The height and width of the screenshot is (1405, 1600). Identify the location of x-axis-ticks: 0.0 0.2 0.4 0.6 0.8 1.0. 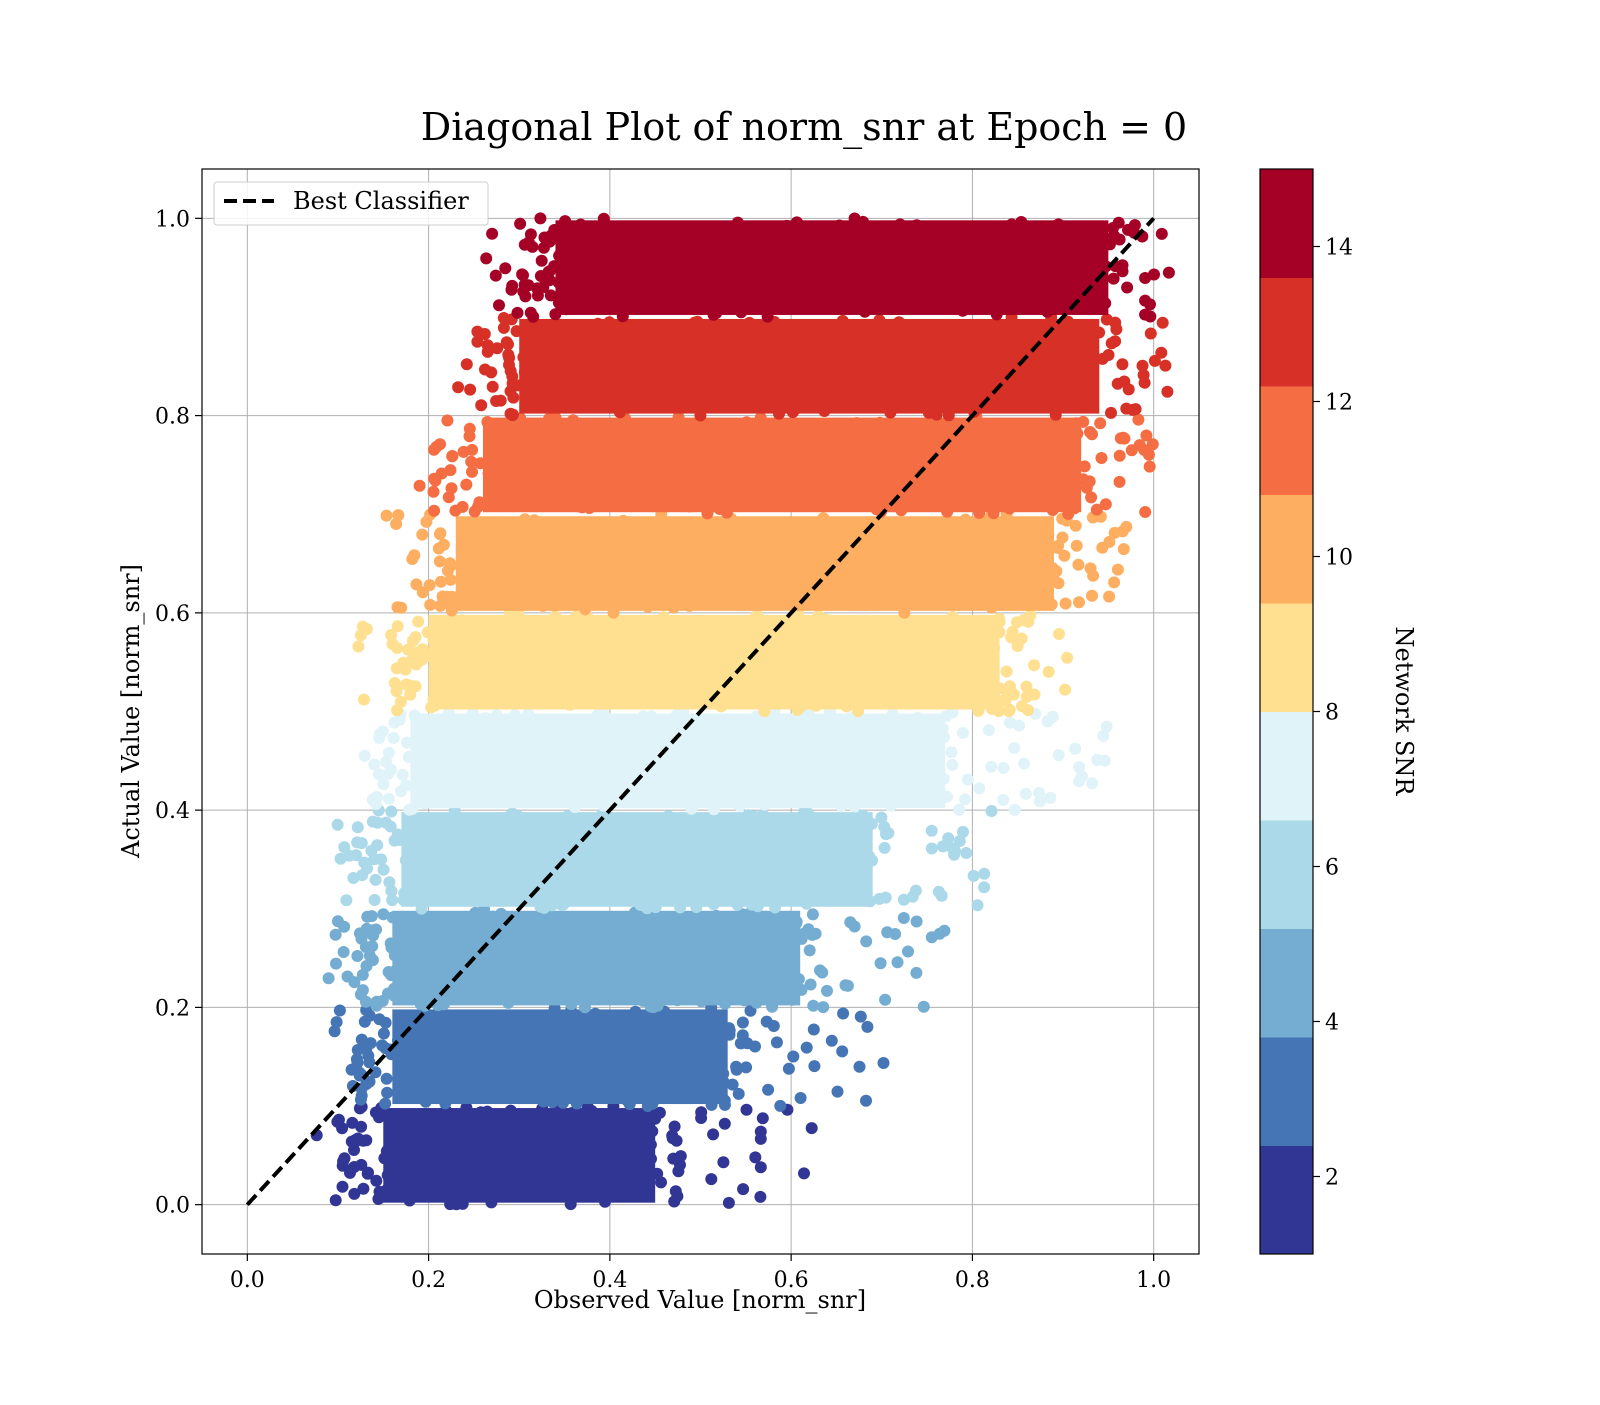
(700, 1273).